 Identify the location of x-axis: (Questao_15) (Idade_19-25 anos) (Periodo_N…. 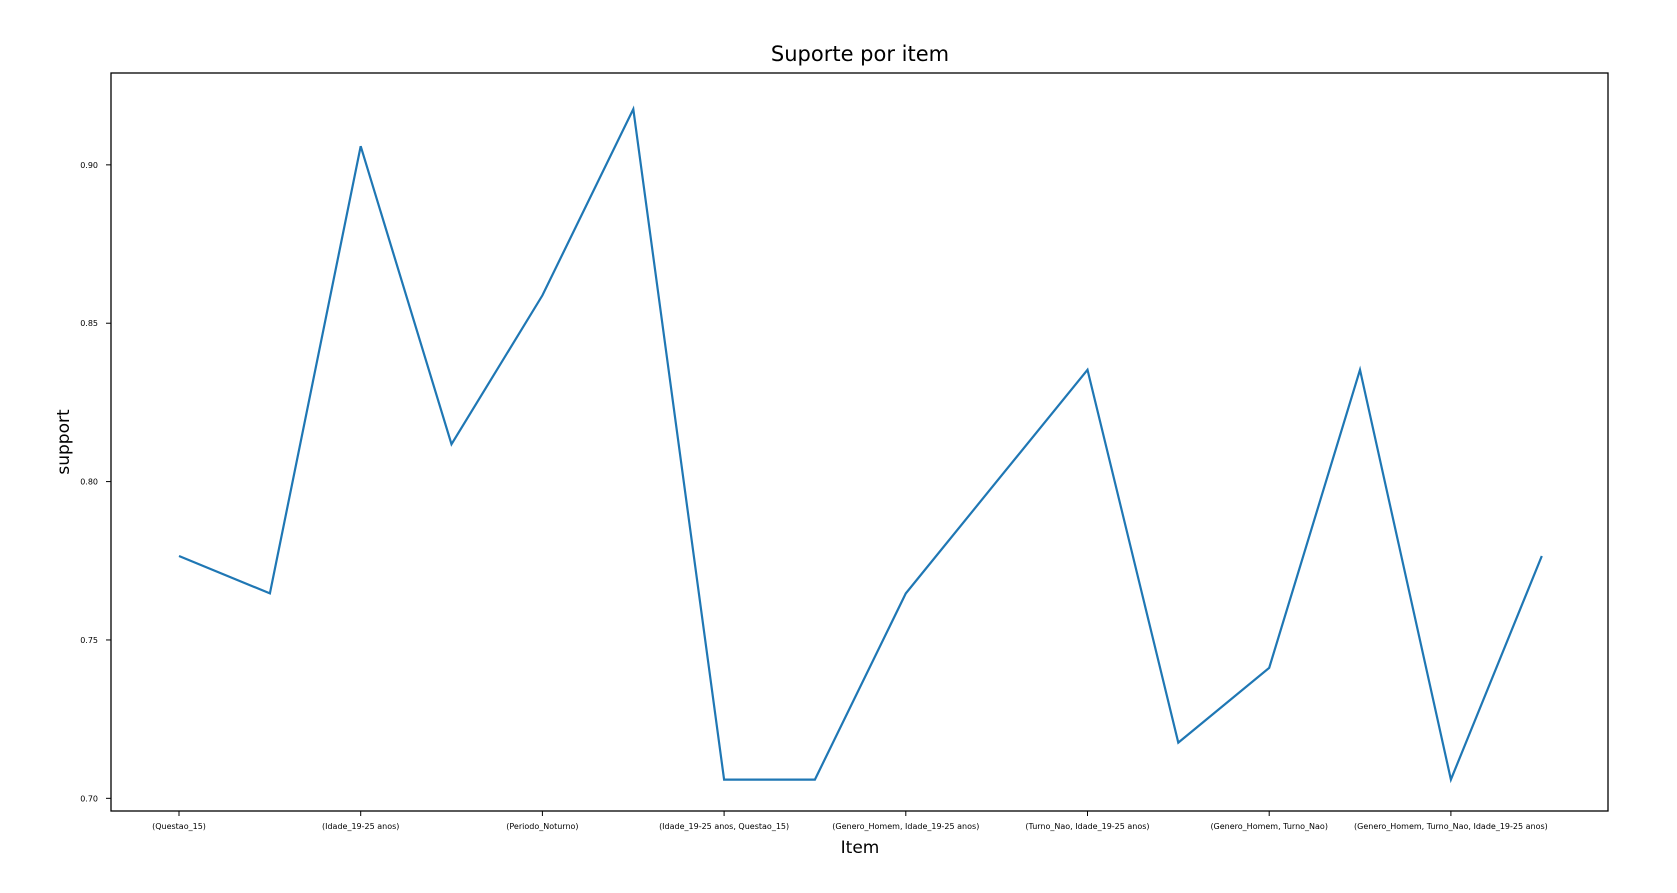
(850, 821).